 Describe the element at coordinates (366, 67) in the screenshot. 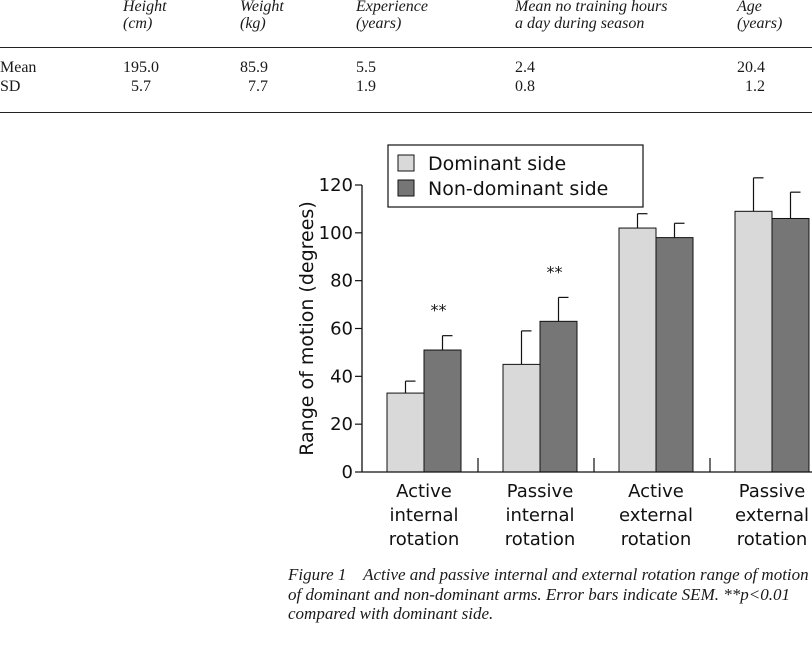

I see `cell-mean-experience: 5.5` at that location.